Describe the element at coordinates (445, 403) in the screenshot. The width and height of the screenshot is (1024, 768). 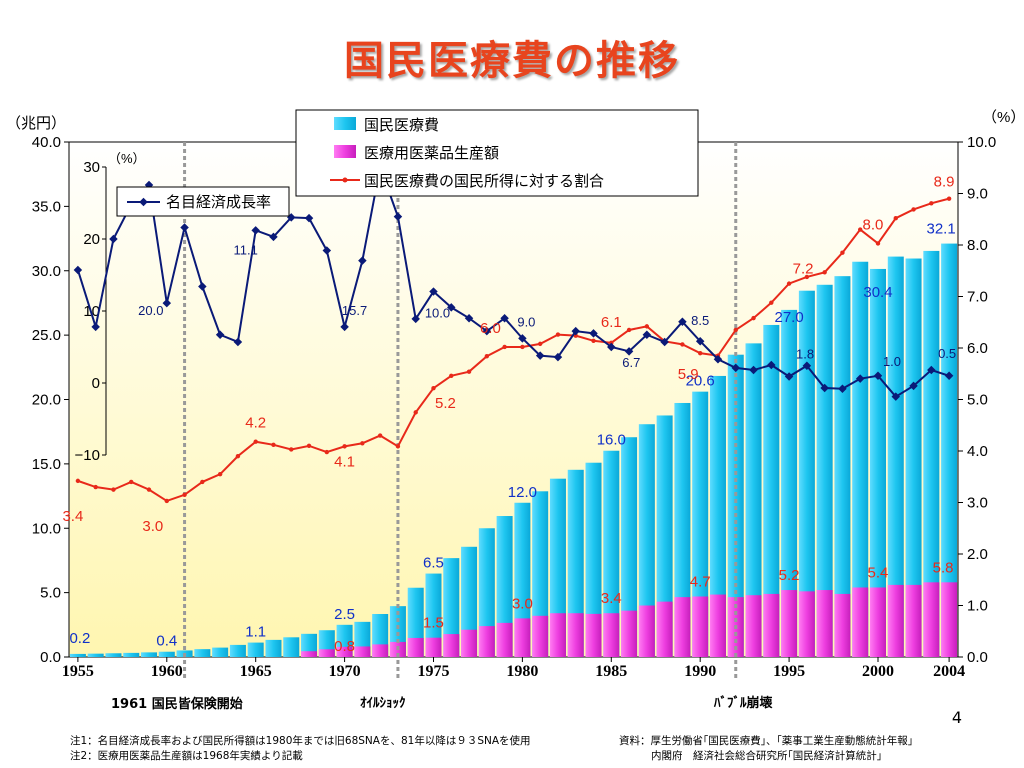
I see `ratio-data-label: 5.2` at that location.